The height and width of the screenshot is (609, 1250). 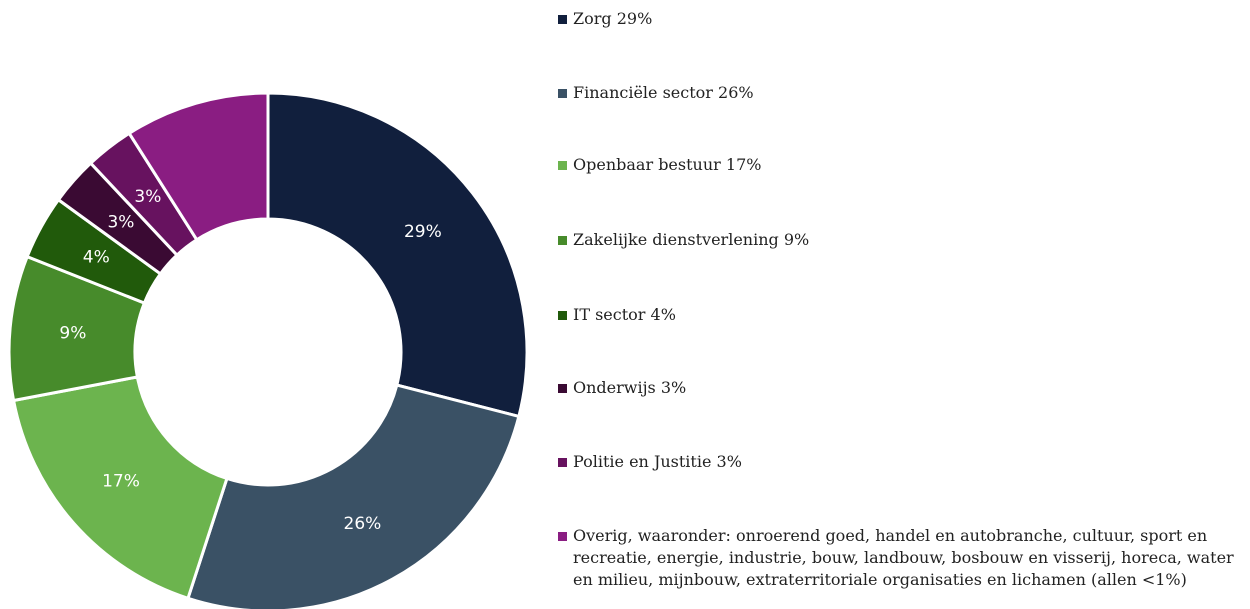 I want to click on legend-item-4: IT sector 4%, so click(x=898, y=315).